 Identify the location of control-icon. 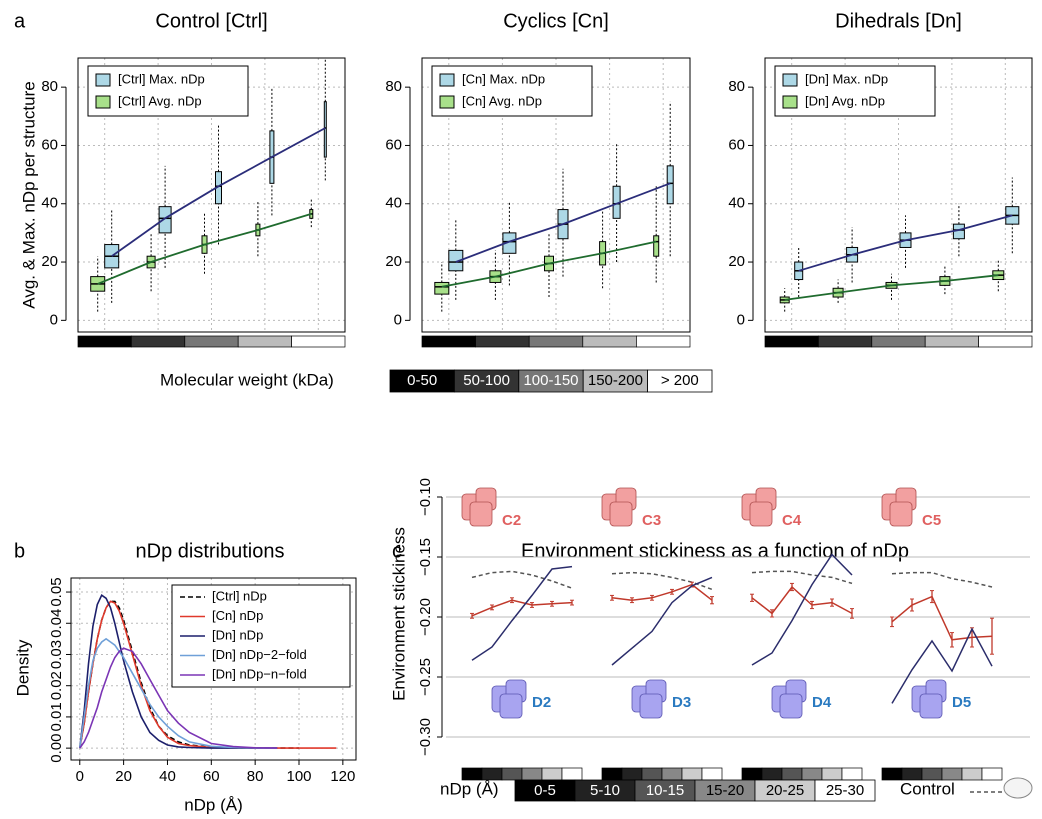
(1018, 788).